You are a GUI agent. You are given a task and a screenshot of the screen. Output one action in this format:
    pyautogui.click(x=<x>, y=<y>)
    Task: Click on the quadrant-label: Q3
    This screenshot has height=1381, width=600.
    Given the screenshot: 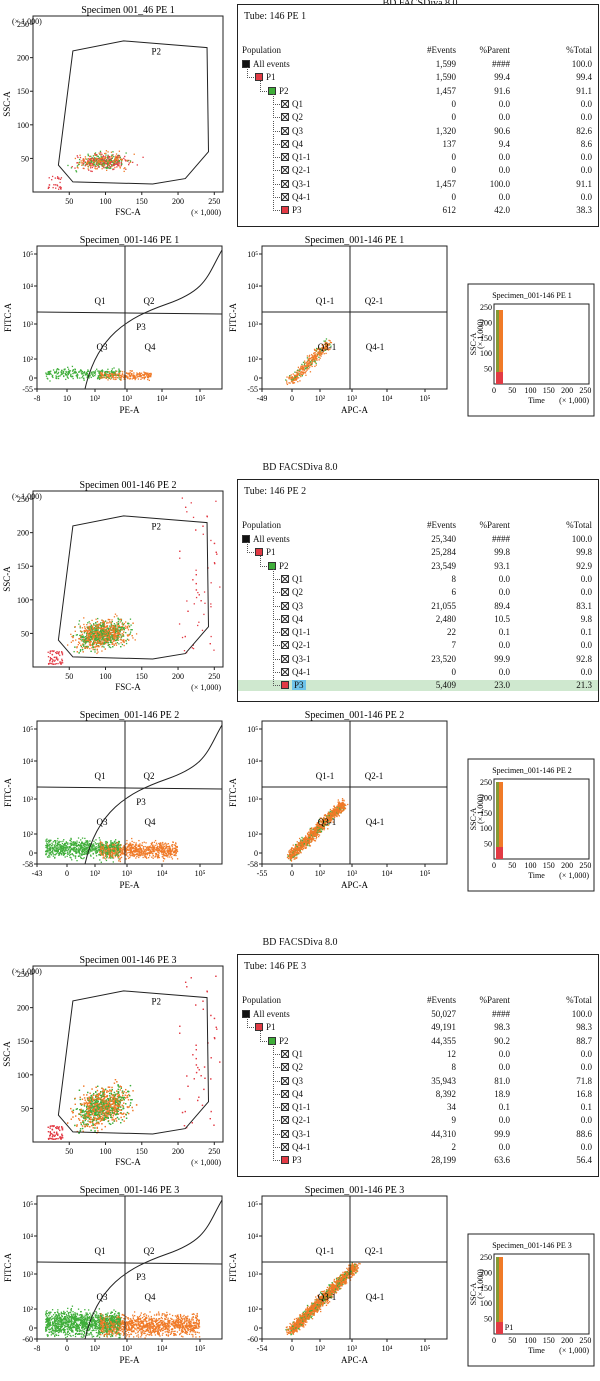 What is the action you would take?
    pyautogui.click(x=102, y=822)
    